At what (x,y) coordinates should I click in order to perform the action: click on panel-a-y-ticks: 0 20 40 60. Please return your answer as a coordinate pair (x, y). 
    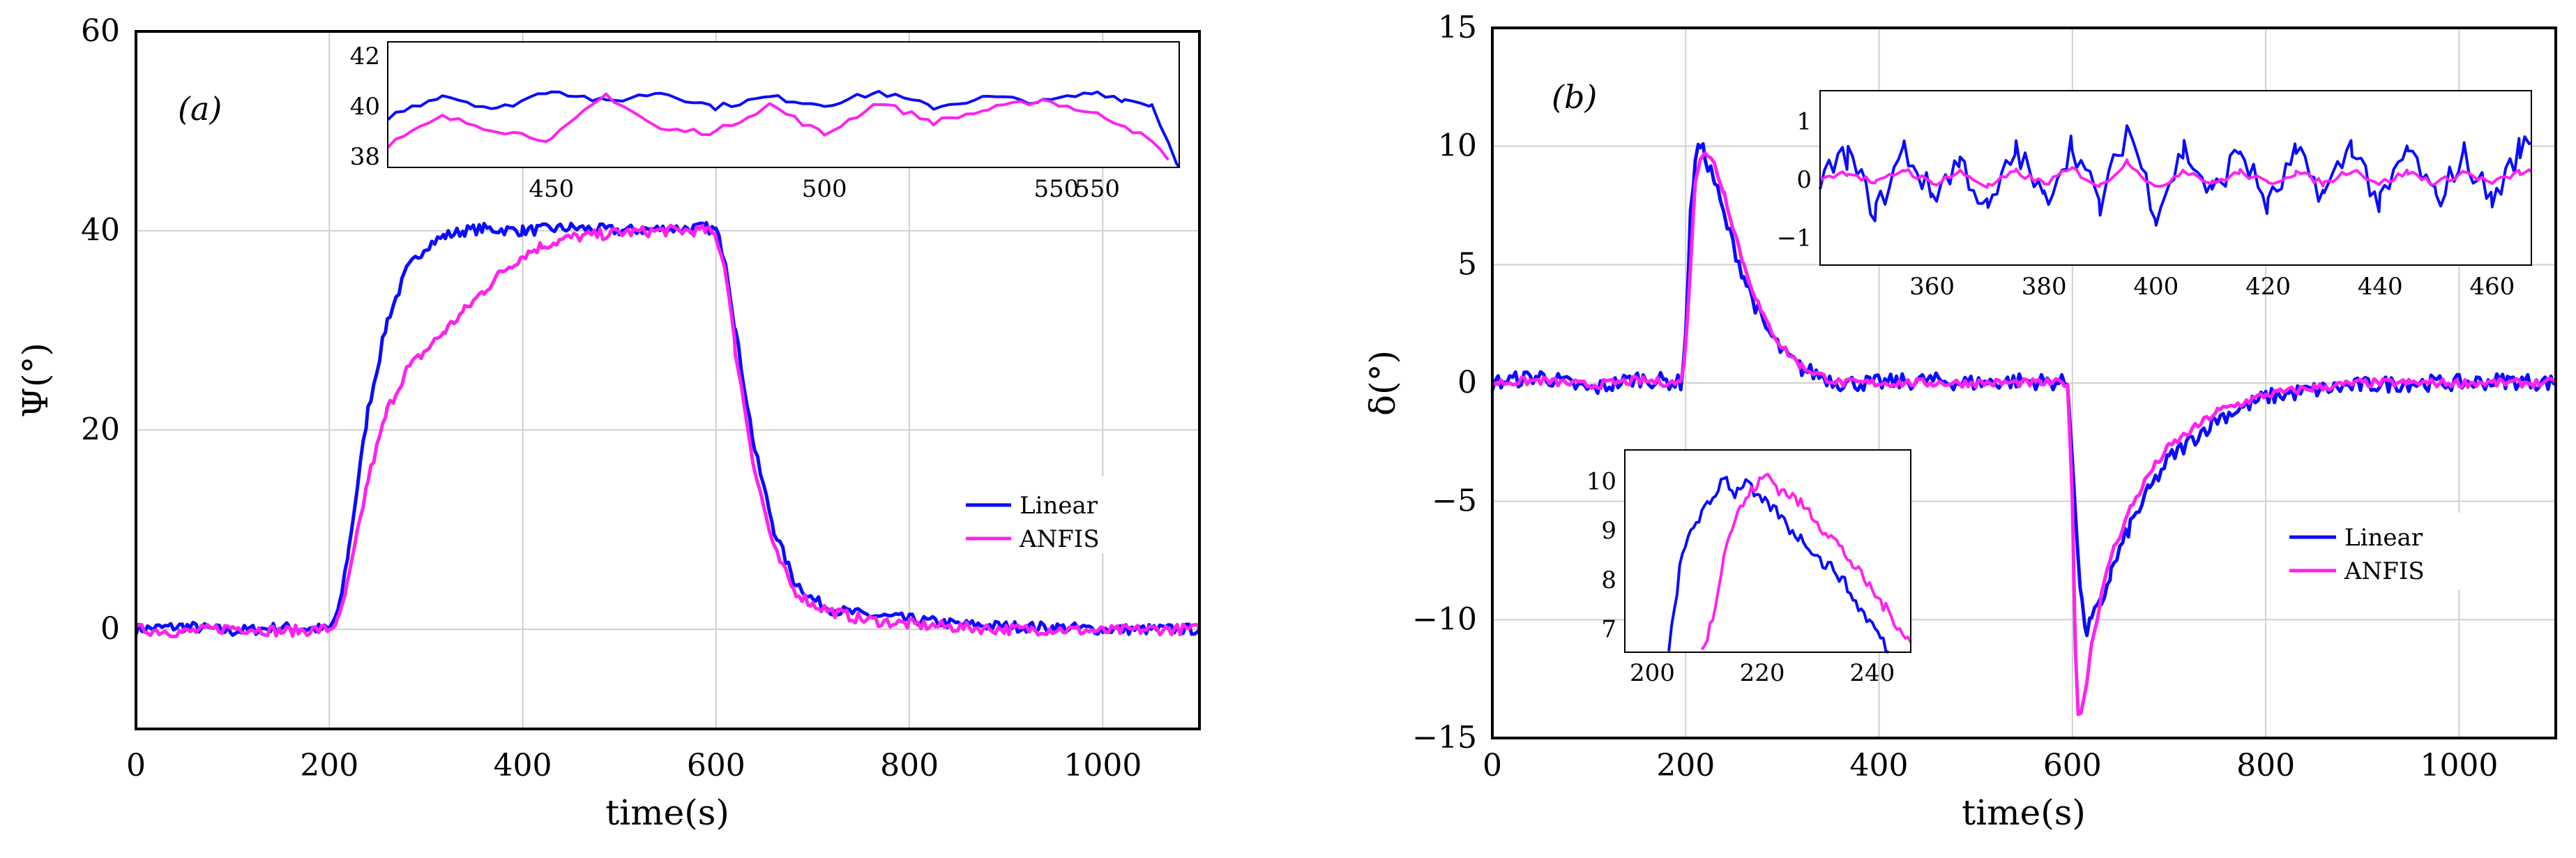
    Looking at the image, I should click on (100, 330).